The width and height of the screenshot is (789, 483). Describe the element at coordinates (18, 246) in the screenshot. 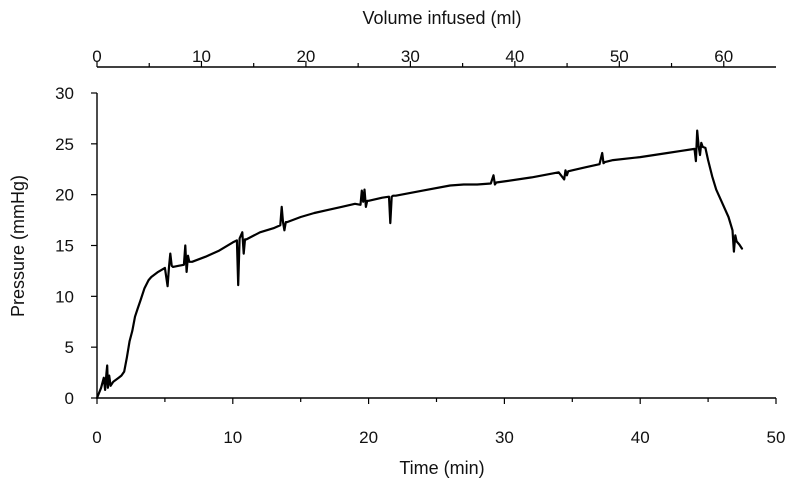

I see `y-axis-title: Pressure (mmHg)` at that location.